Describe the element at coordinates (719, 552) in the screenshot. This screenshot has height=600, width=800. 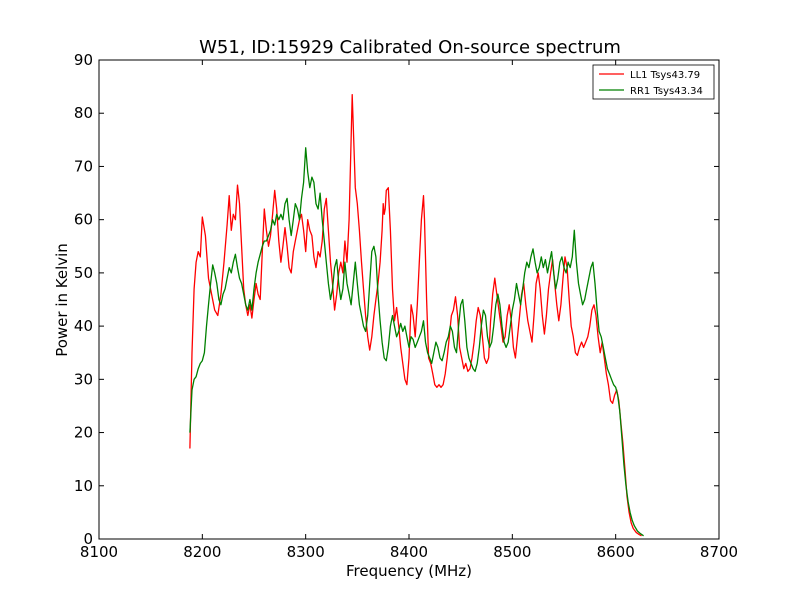
I see `x-tick-label: 8700` at that location.